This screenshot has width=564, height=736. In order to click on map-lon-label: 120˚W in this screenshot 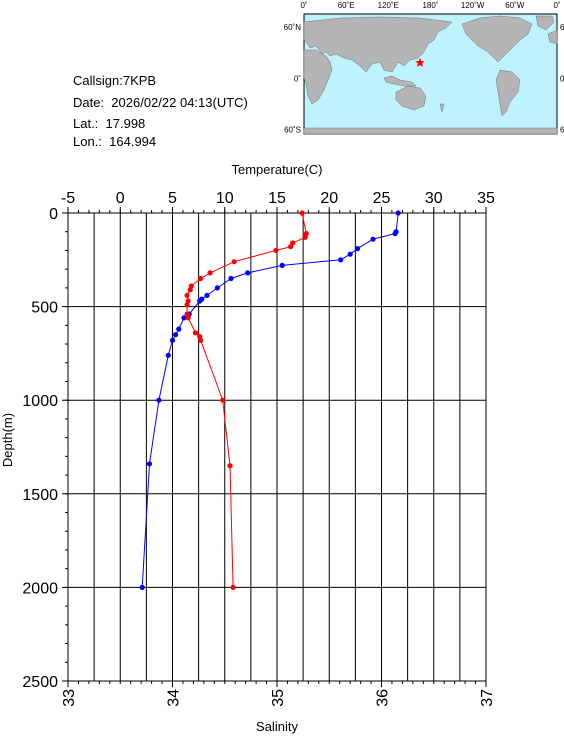, I will do `click(473, 5)`.